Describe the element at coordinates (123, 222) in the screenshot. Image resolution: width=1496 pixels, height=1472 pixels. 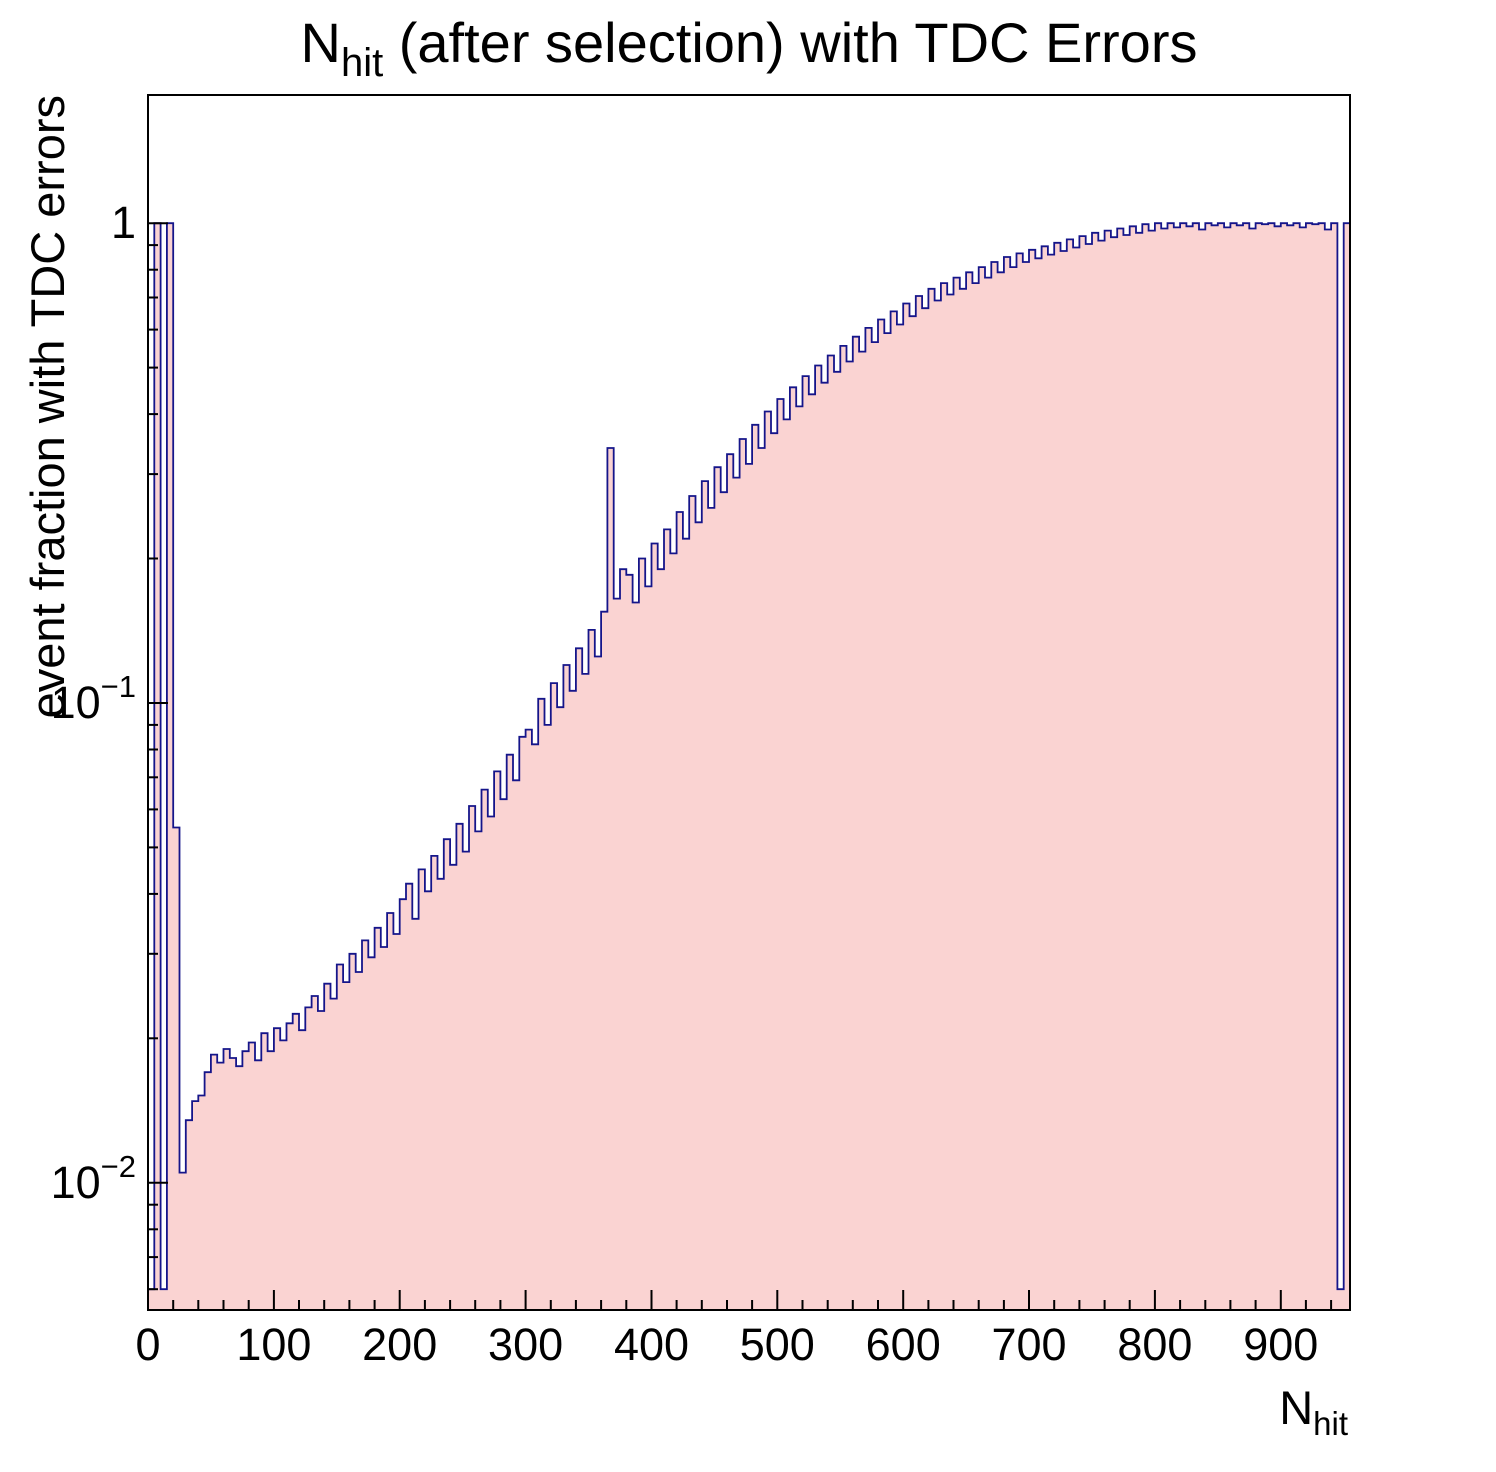
I see `y-axis-tick-label: 1` at that location.